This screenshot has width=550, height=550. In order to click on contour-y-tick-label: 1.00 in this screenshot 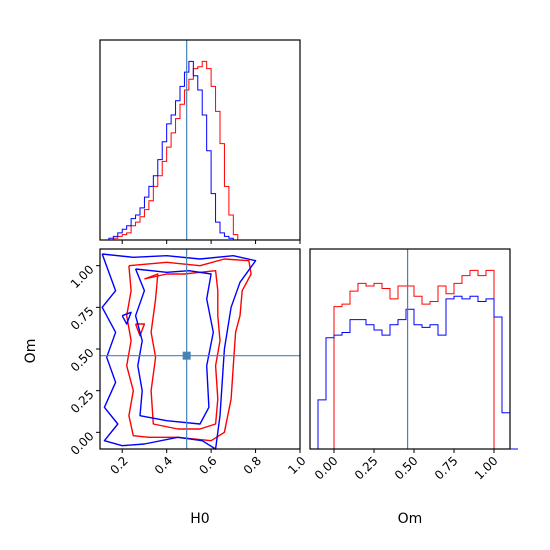, I will do `click(82, 276)`.